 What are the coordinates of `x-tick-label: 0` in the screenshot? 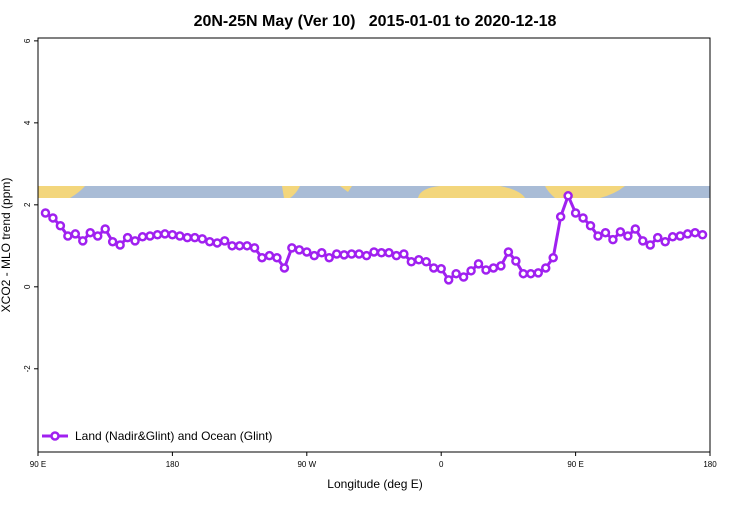 It's located at (441, 464).